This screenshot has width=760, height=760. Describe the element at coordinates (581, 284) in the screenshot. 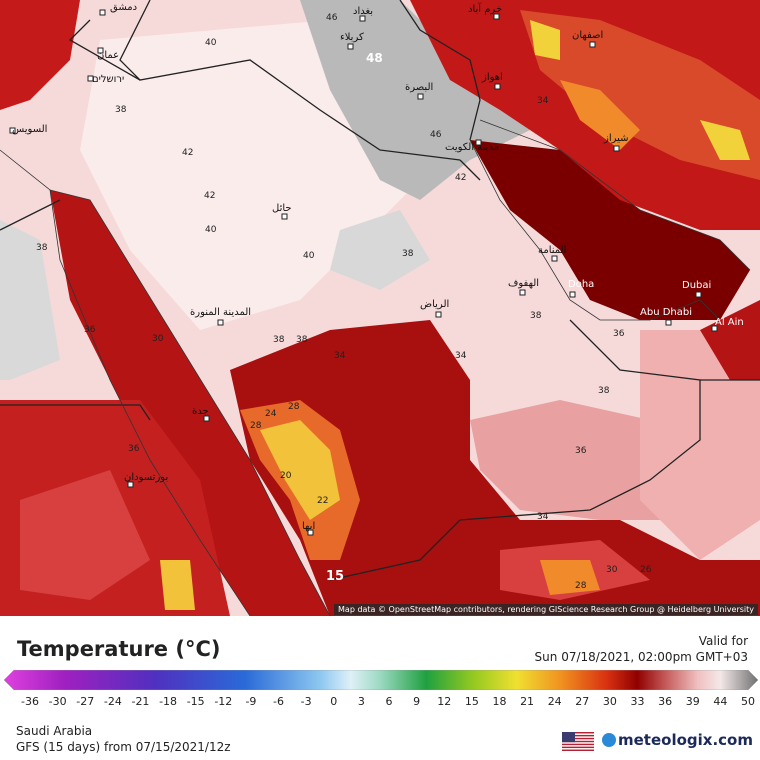

I see `city-label: Doha` at that location.